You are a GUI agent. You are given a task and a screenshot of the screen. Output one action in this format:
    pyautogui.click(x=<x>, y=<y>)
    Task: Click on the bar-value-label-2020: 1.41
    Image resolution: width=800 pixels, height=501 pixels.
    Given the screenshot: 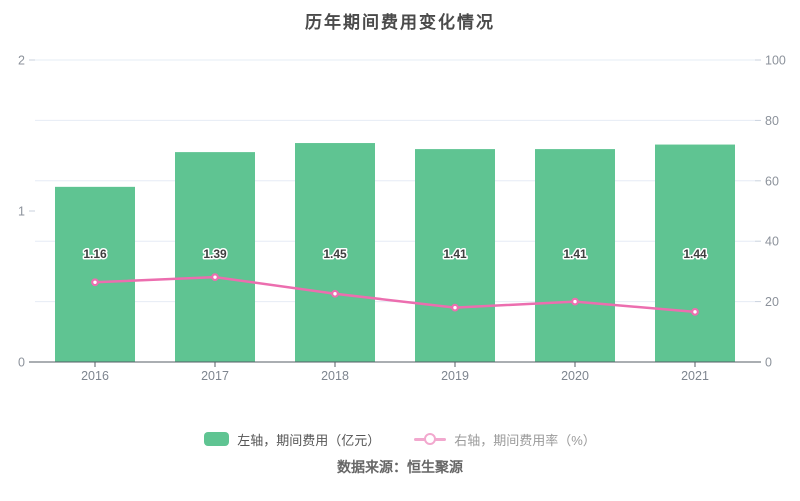 What is the action you would take?
    pyautogui.click(x=575, y=254)
    